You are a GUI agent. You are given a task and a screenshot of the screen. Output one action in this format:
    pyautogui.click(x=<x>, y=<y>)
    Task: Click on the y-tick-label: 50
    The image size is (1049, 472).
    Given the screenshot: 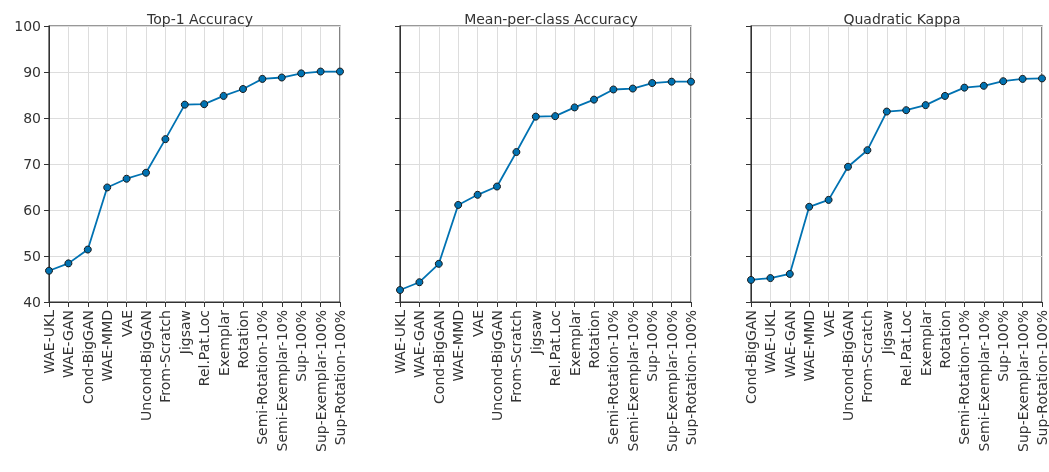 What is the action you would take?
    pyautogui.click(x=32, y=256)
    